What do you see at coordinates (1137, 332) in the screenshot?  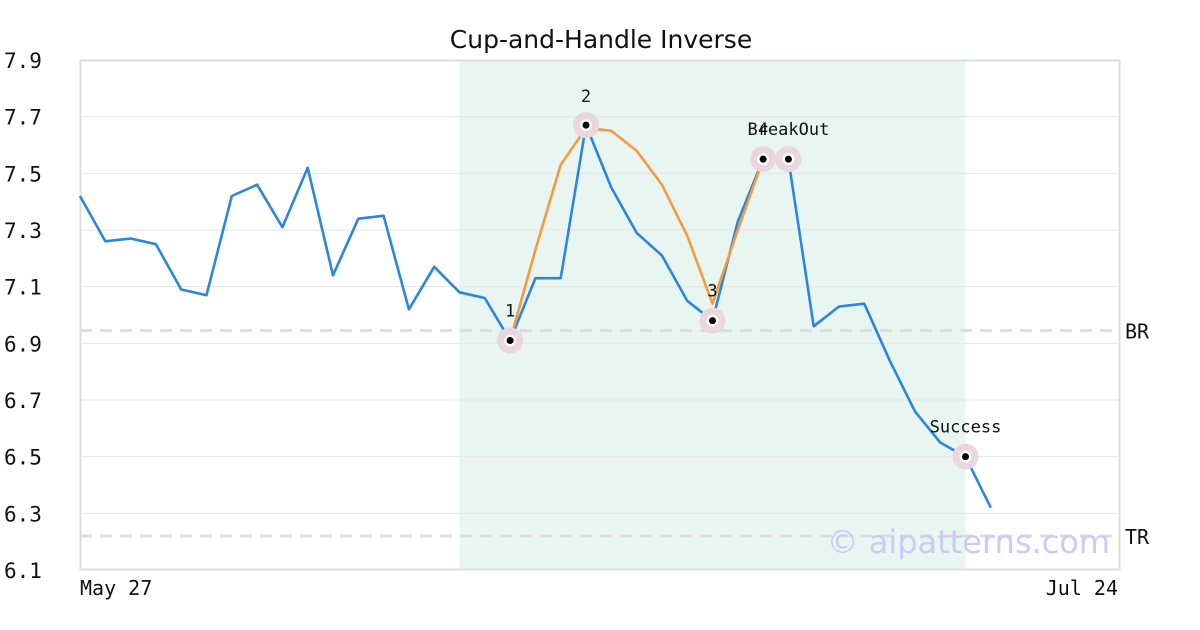 I see `level-label-br: BR` at bounding box center [1137, 332].